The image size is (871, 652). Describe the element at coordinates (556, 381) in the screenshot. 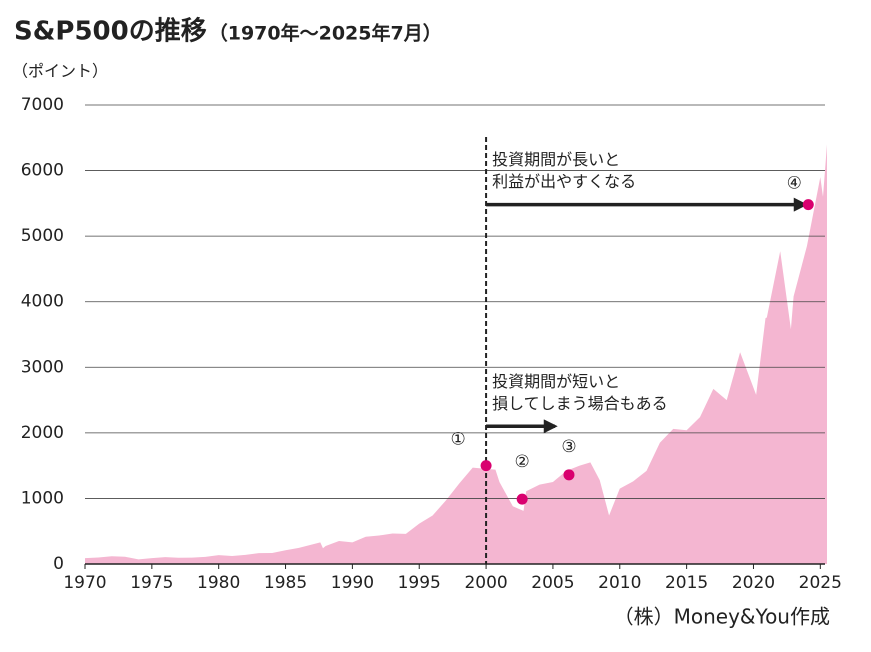

I see `annotation-text: 投資期間が短いと` at that location.